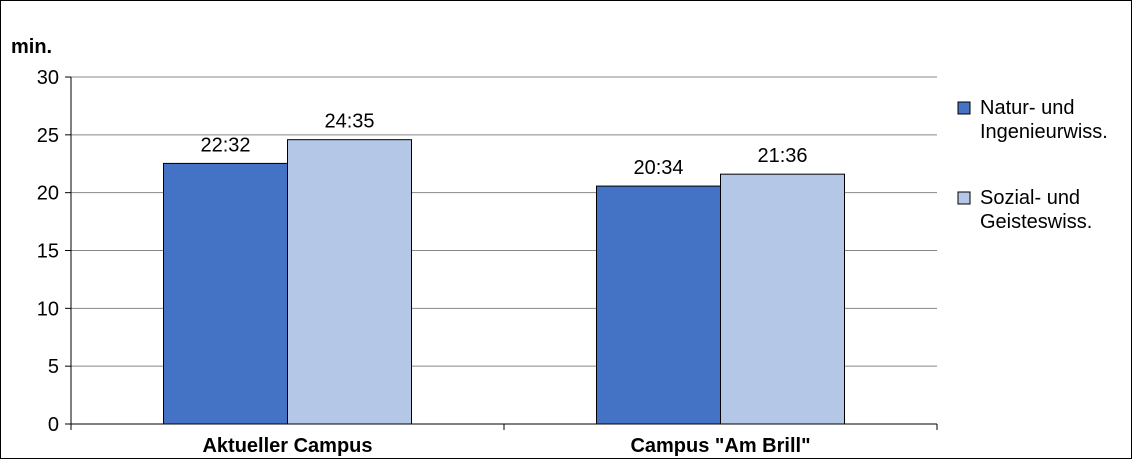  I want to click on category-label: Campus "Am Brill", so click(720, 446).